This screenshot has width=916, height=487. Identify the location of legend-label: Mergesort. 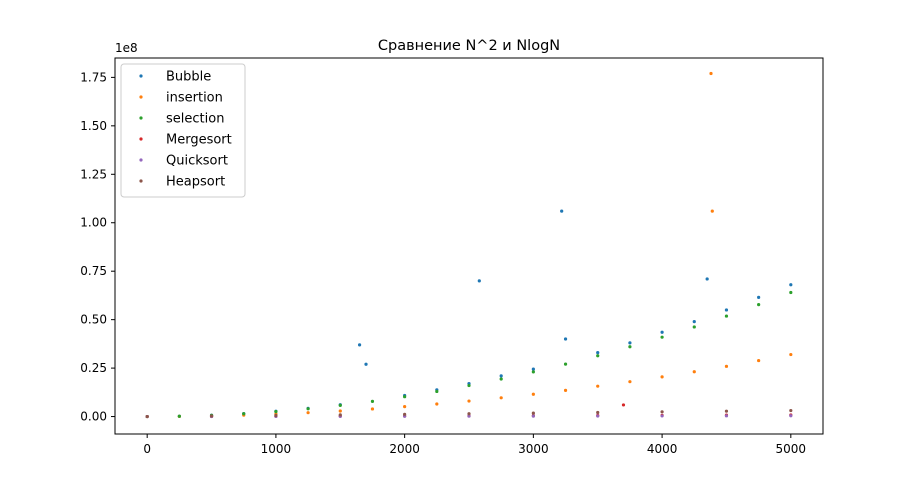
(199, 140).